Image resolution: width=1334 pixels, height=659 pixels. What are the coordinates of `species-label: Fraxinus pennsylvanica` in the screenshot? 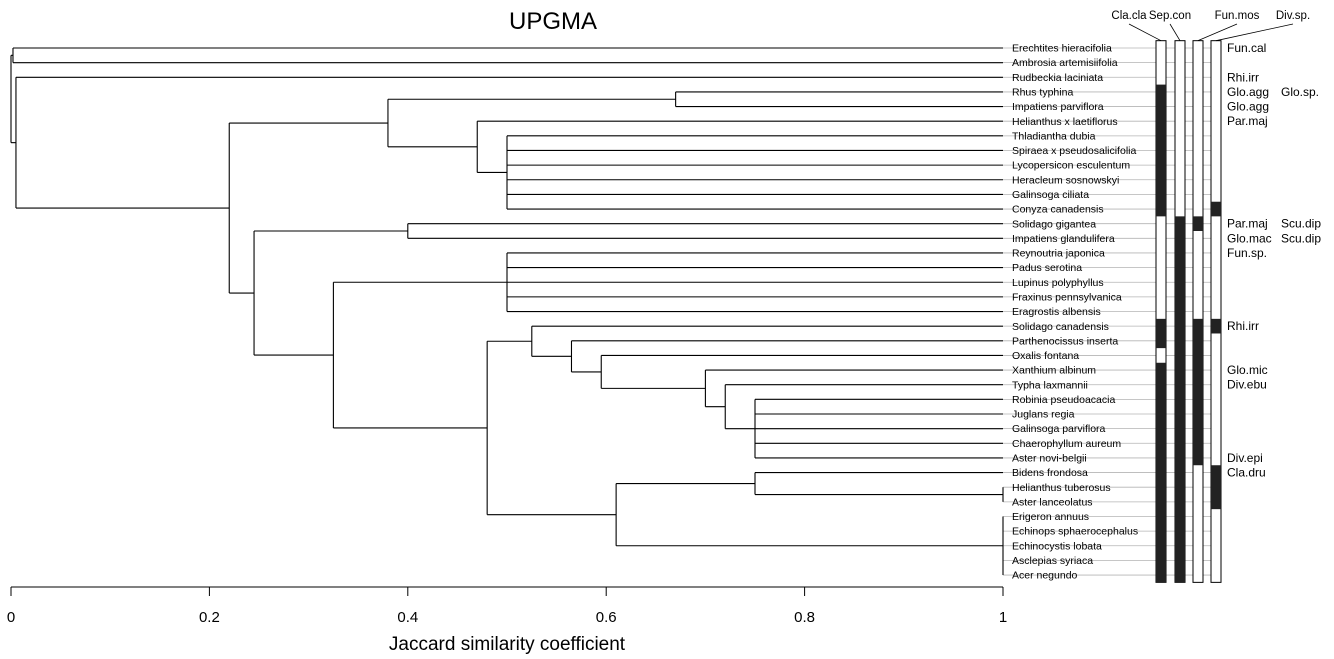 It's located at (1067, 297).